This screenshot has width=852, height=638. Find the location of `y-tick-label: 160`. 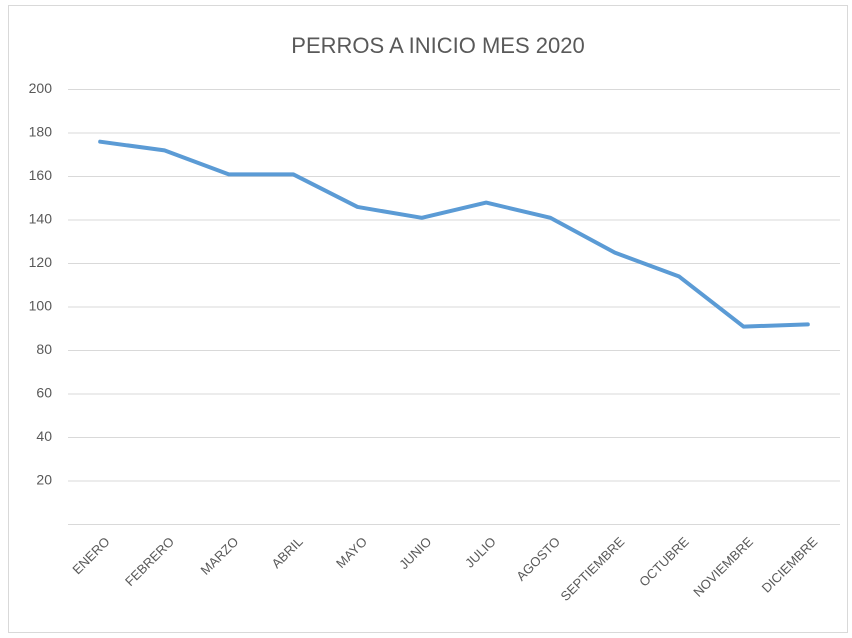

y-tick-label: 160 is located at coordinates (41, 175).